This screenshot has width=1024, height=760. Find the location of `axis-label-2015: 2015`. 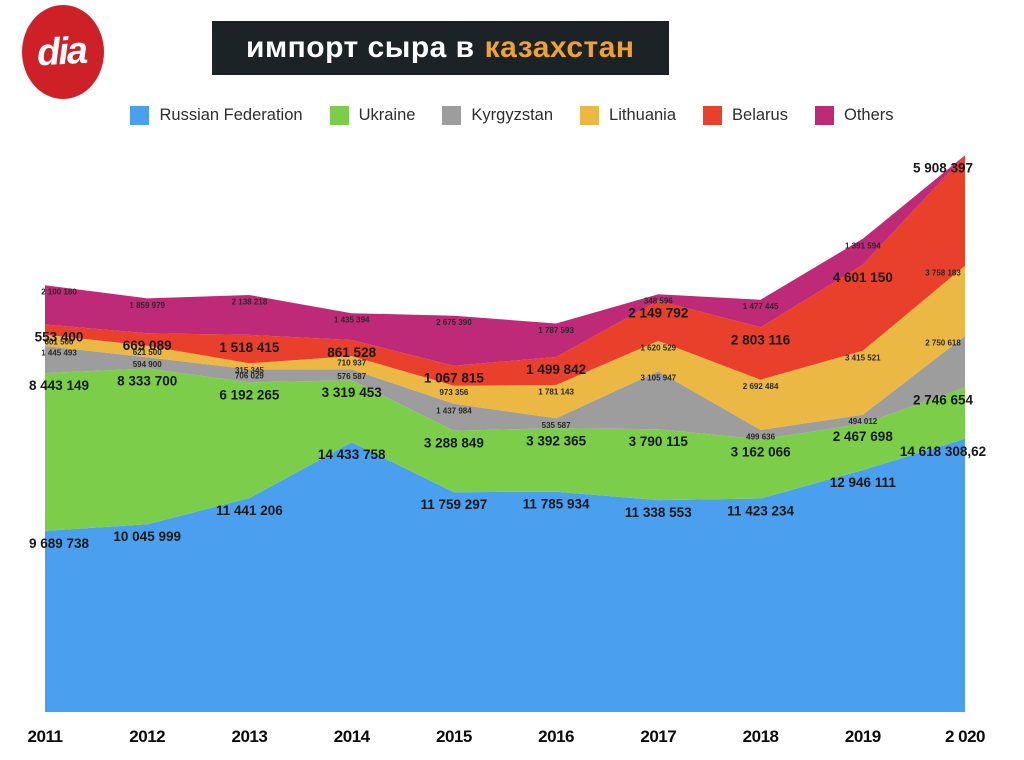

axis-label-2015: 2015 is located at coordinates (454, 736).